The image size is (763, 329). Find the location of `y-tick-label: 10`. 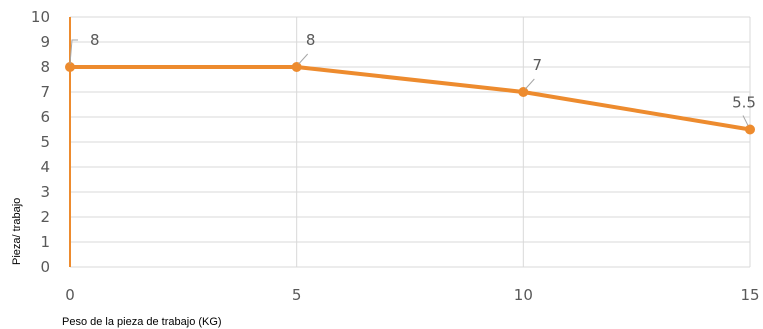

y-tick-label: 10 is located at coordinates (40, 17).